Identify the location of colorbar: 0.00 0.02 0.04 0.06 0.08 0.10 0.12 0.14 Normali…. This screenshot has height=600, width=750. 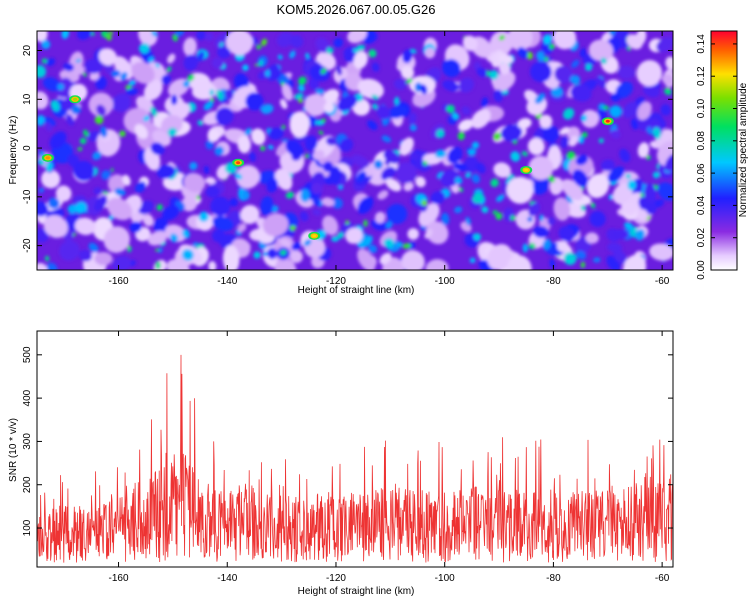
(722, 155).